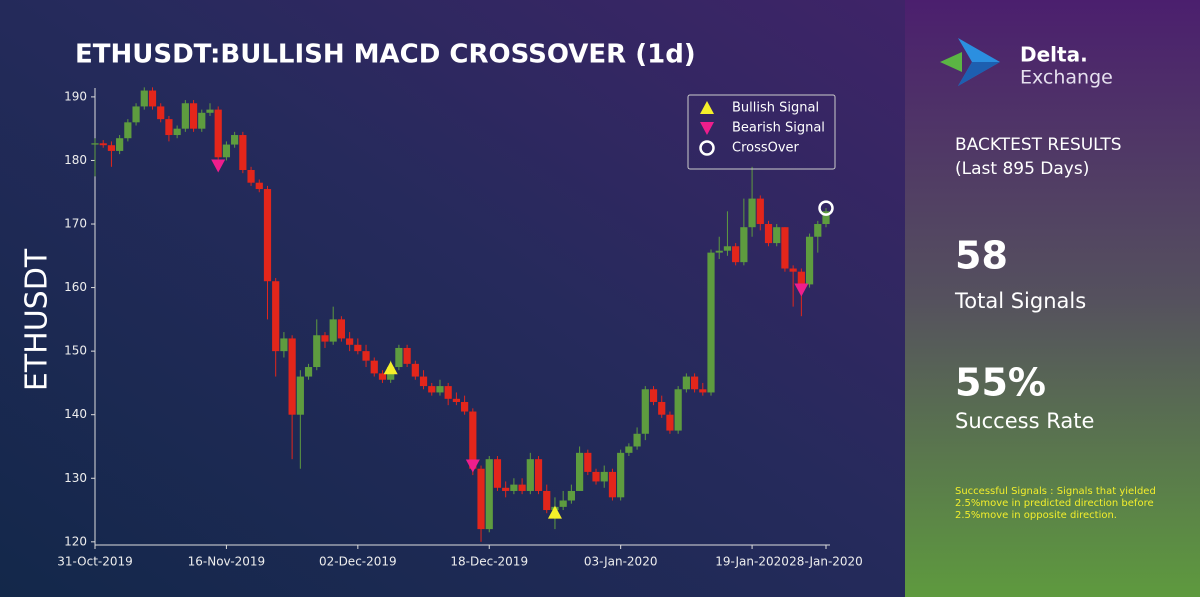 The image size is (1200, 597). What do you see at coordinates (778, 128) in the screenshot?
I see `legend-label: Bearish Signal` at bounding box center [778, 128].